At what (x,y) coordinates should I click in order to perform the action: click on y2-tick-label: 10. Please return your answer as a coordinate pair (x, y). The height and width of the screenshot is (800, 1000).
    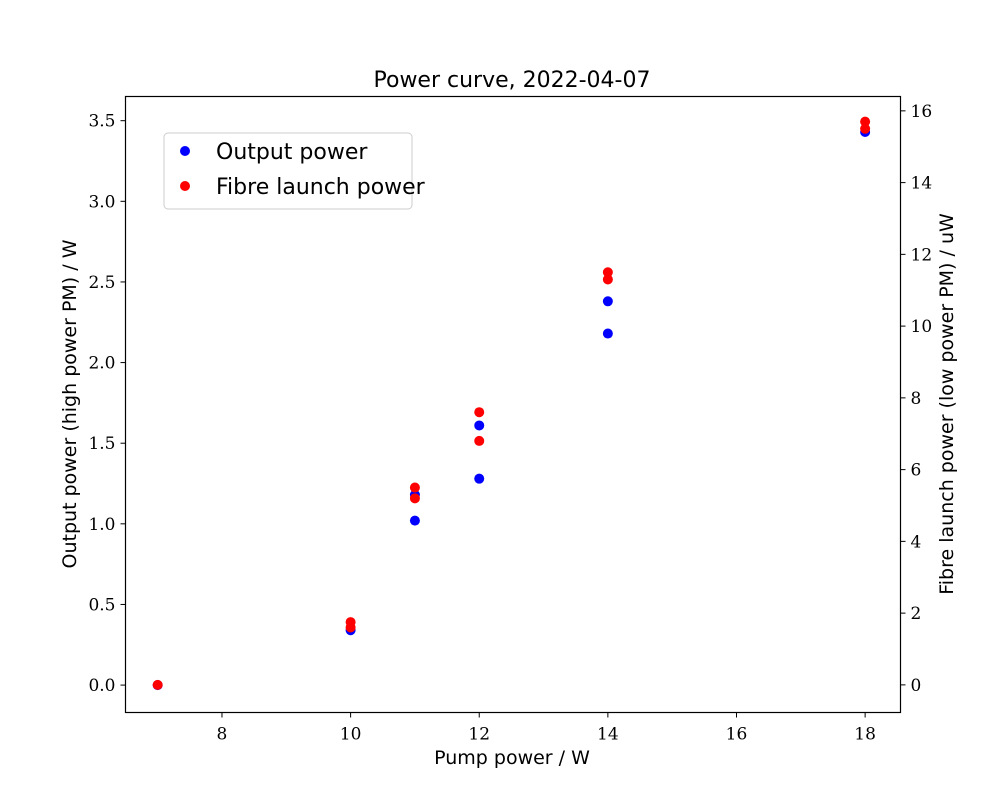
    Looking at the image, I should click on (922, 327).